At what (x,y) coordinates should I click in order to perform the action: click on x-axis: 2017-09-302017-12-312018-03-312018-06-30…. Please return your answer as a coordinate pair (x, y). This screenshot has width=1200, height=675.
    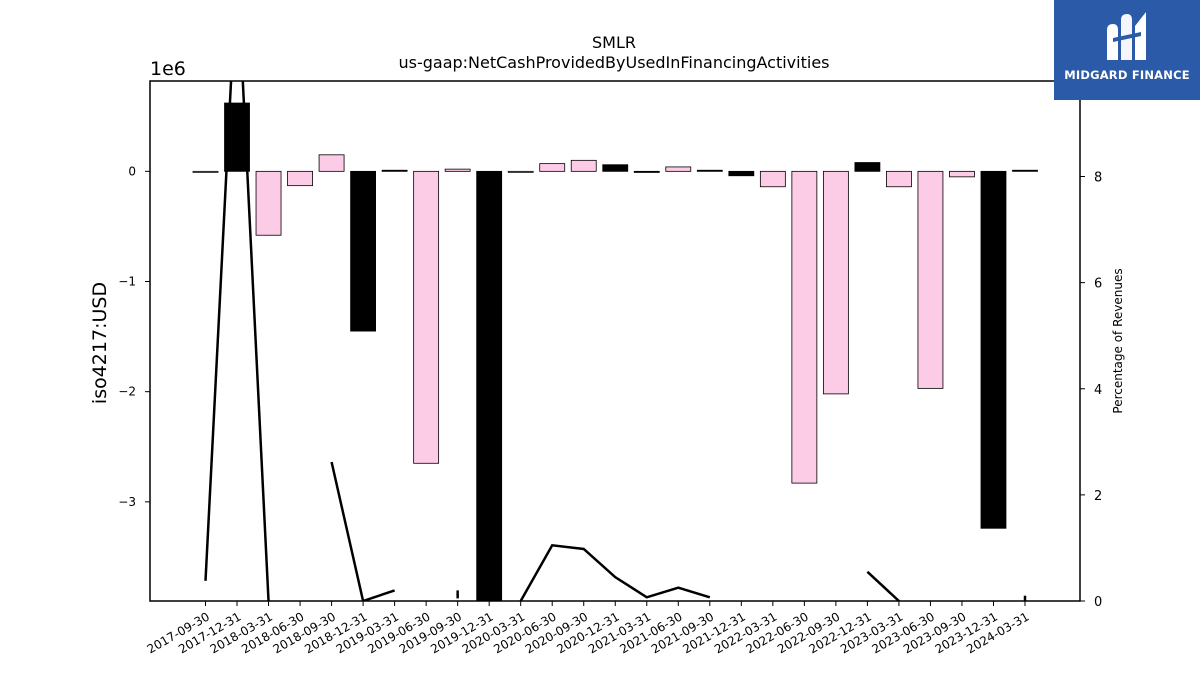
    Looking at the image, I should click on (588, 628).